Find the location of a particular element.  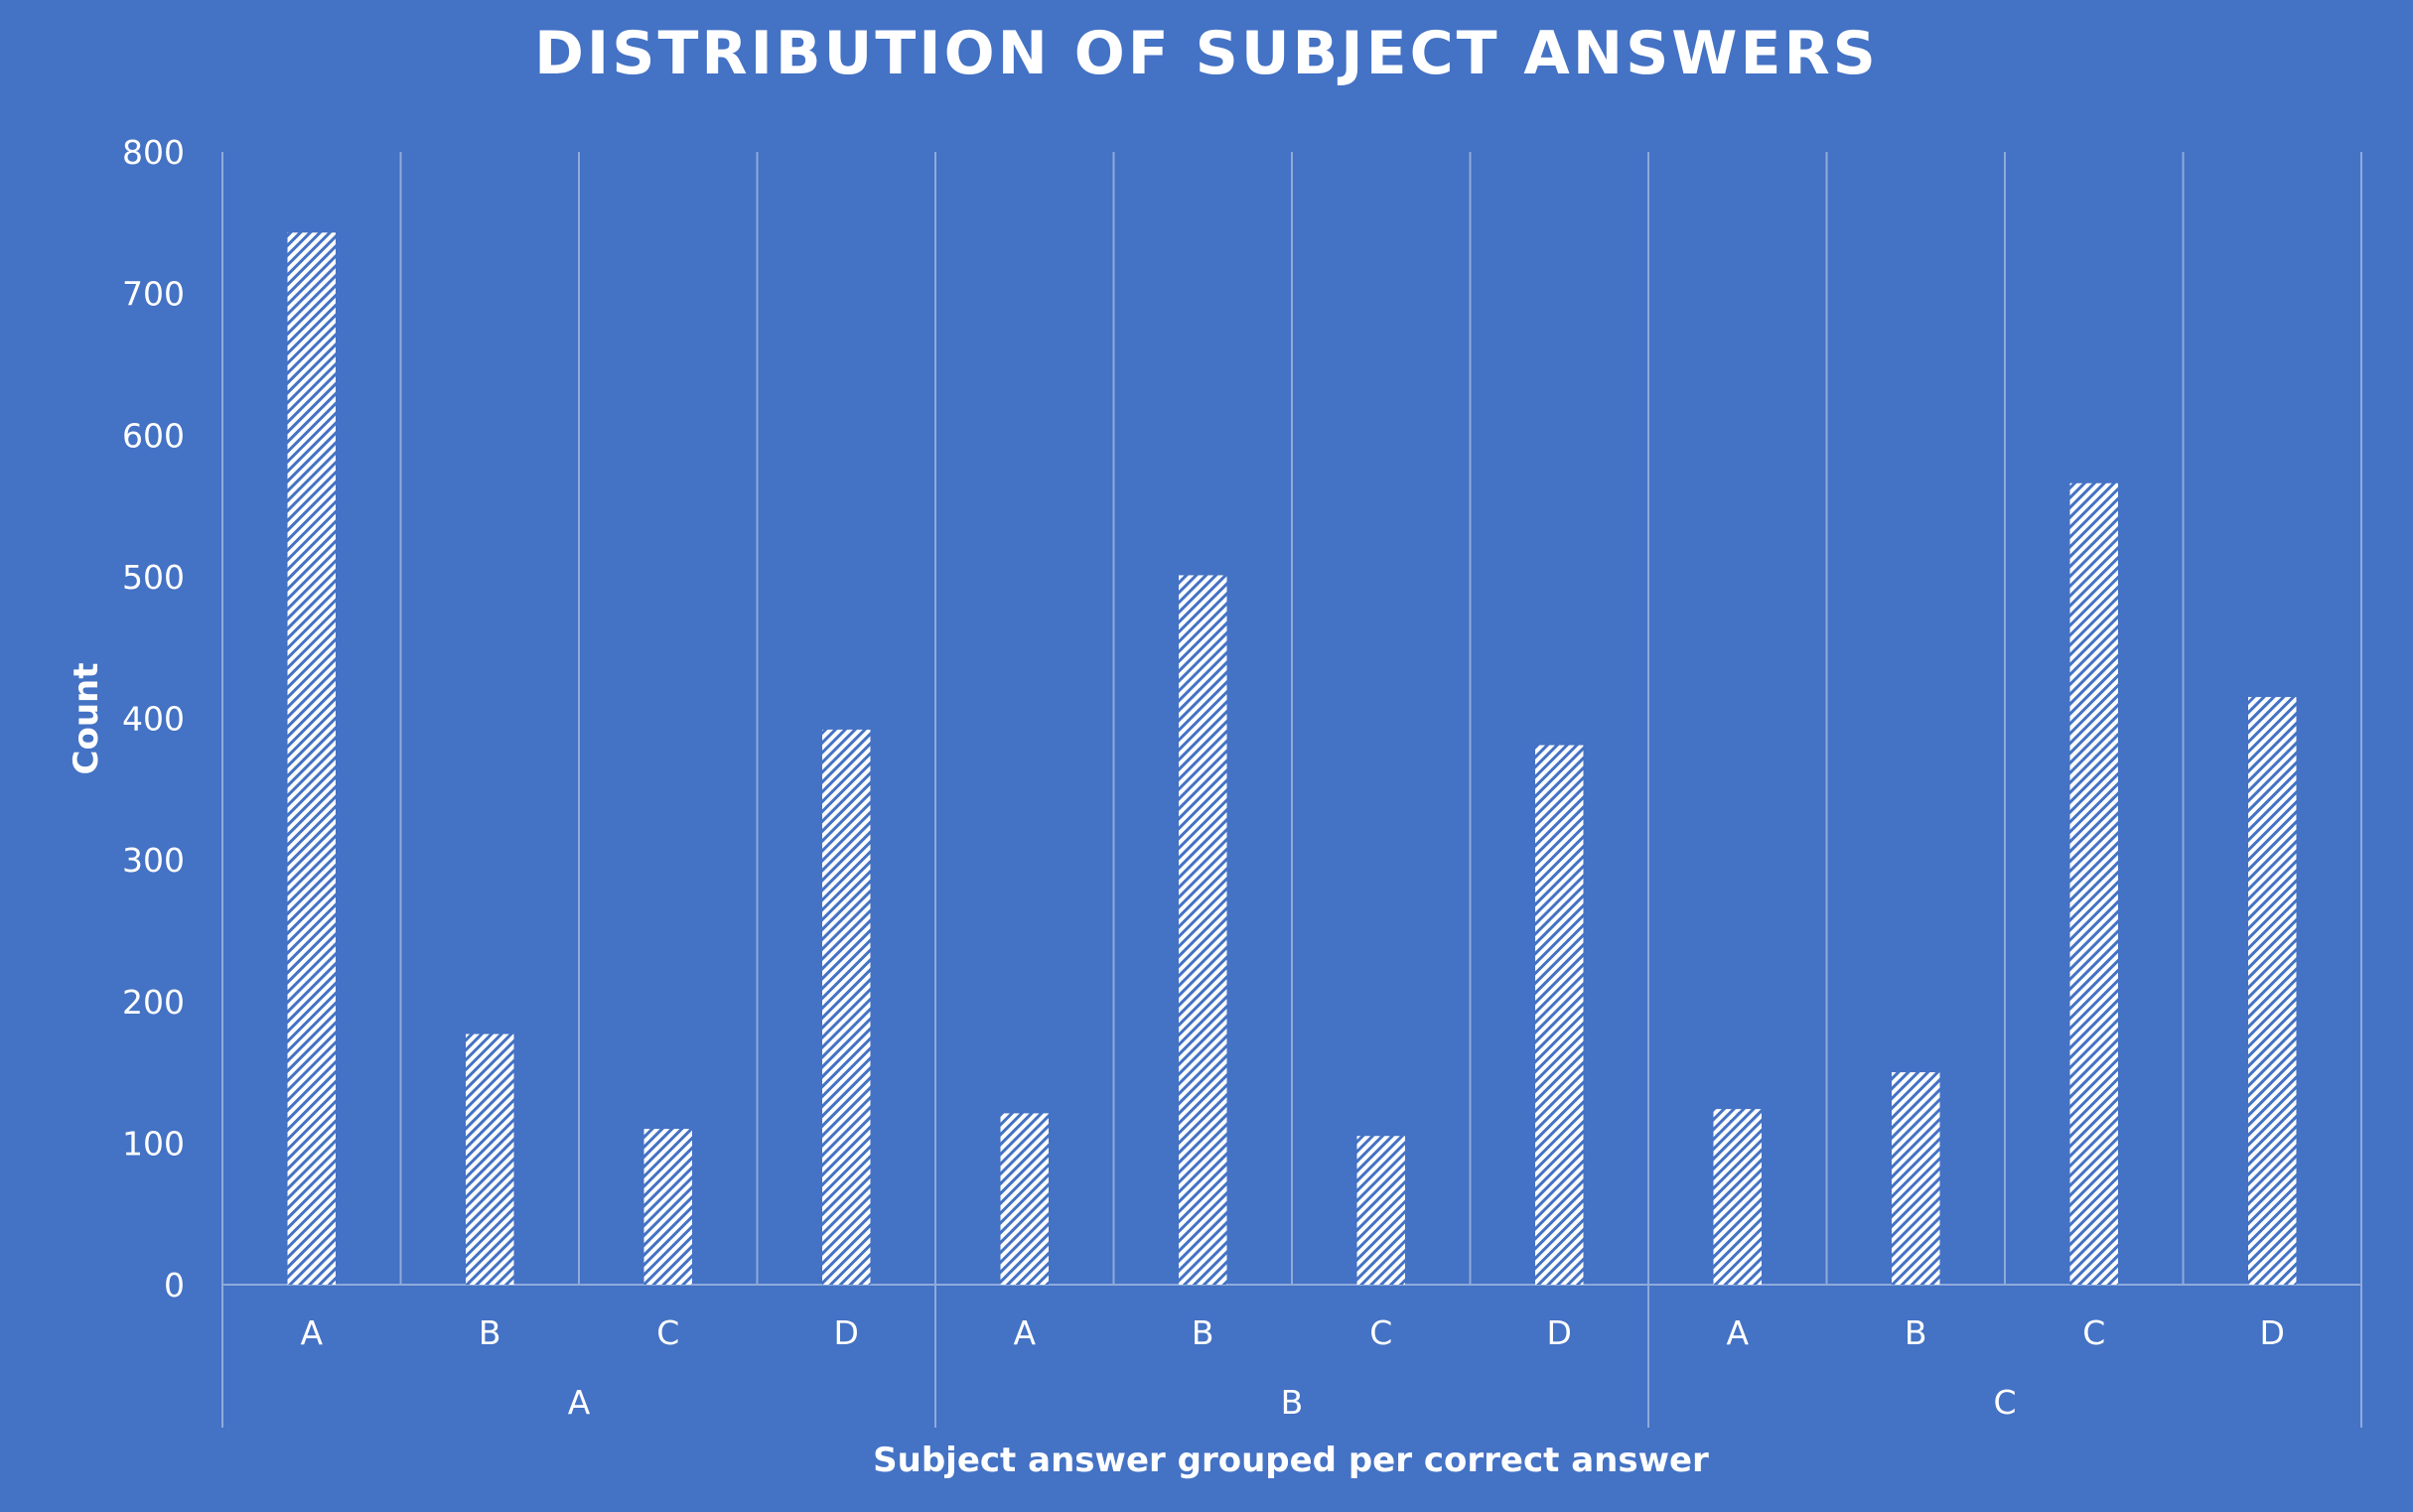

group-label: C is located at coordinates (2005, 1402).